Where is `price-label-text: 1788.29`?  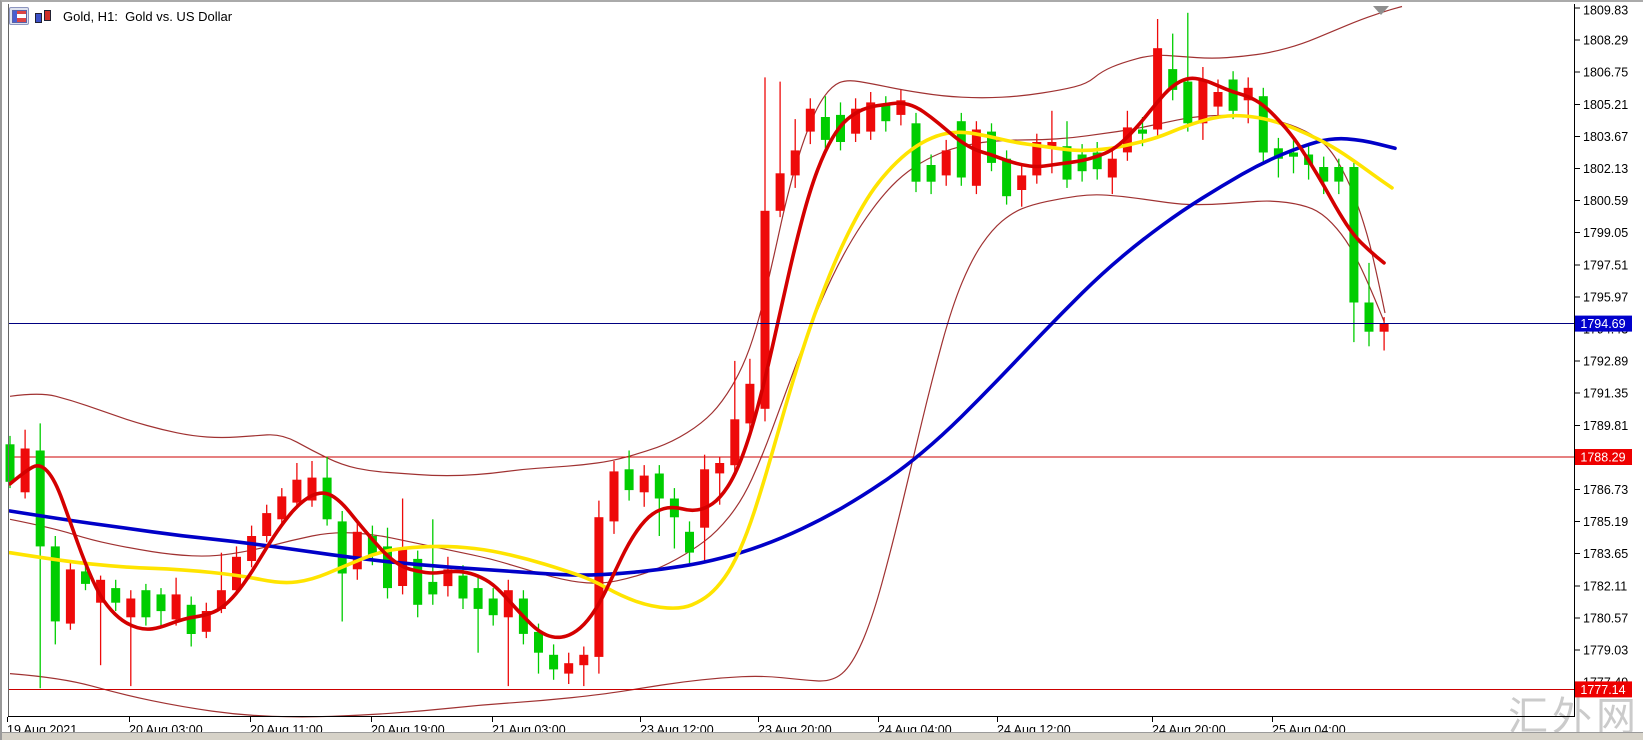 price-label-text: 1788.29 is located at coordinates (1602, 458).